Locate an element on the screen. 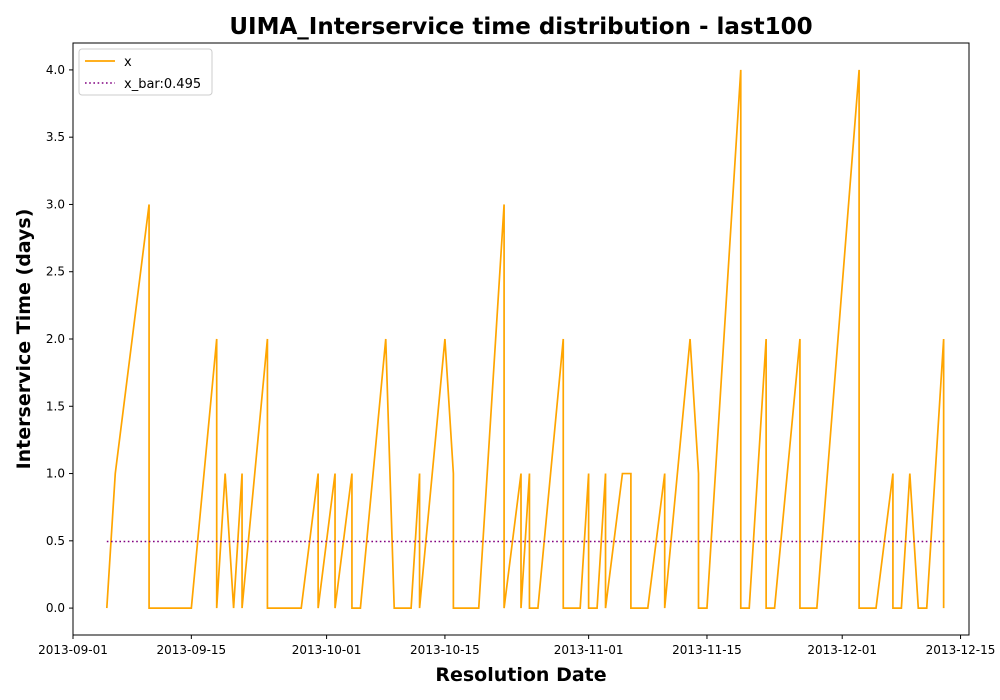 The height and width of the screenshot is (700, 1000). y-tick-label: 3.5 is located at coordinates (55, 137).